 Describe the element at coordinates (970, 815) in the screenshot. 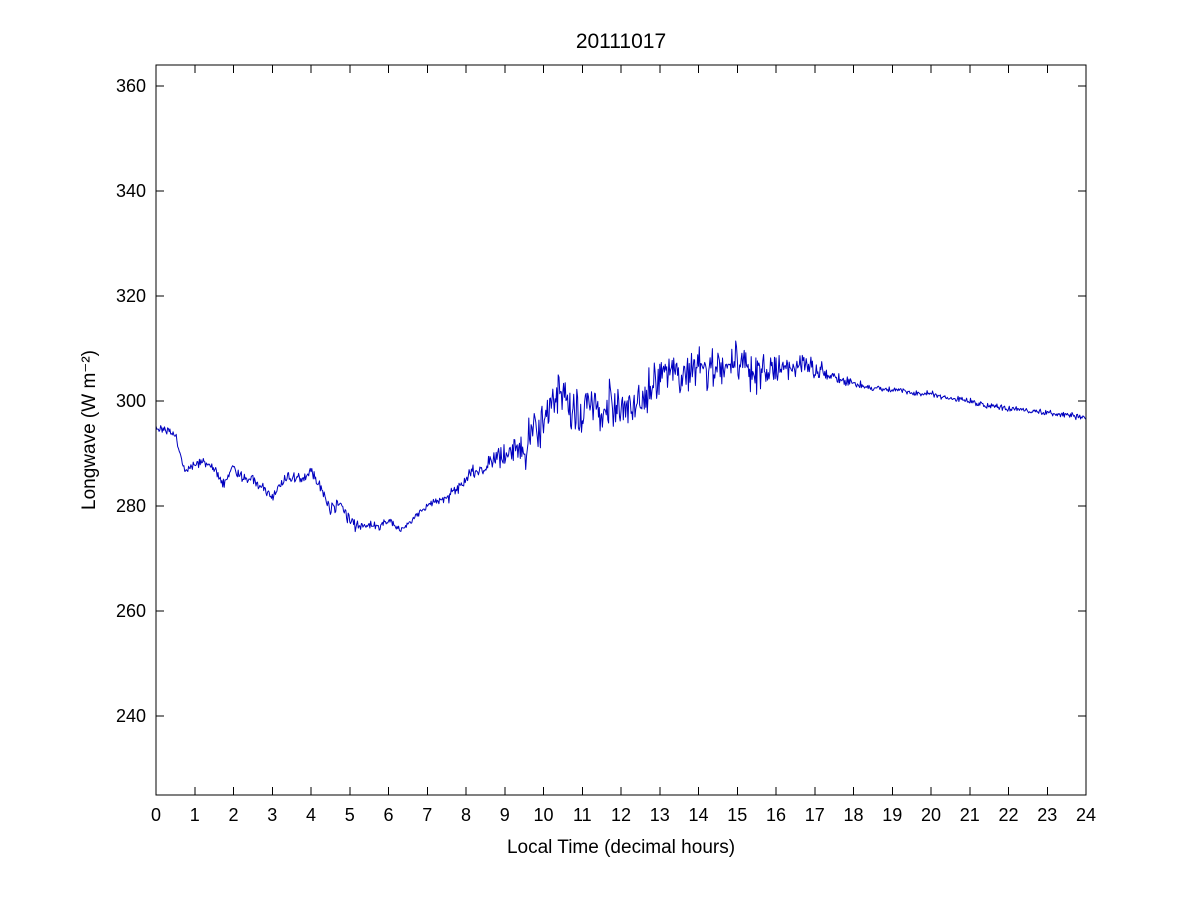

I see `x-tick-label: 21` at that location.